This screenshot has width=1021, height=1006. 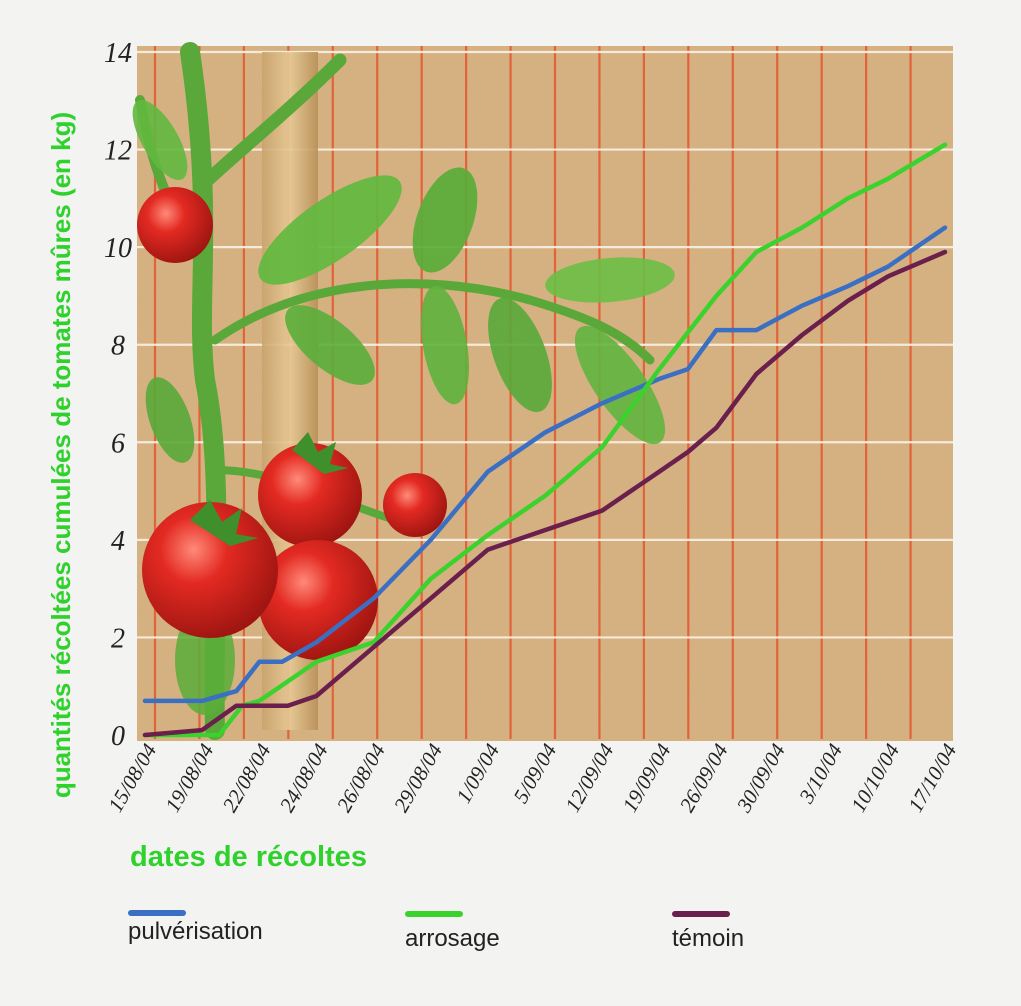 What do you see at coordinates (477, 773) in the screenshot?
I see `x-tick-label: 1/09/04` at bounding box center [477, 773].